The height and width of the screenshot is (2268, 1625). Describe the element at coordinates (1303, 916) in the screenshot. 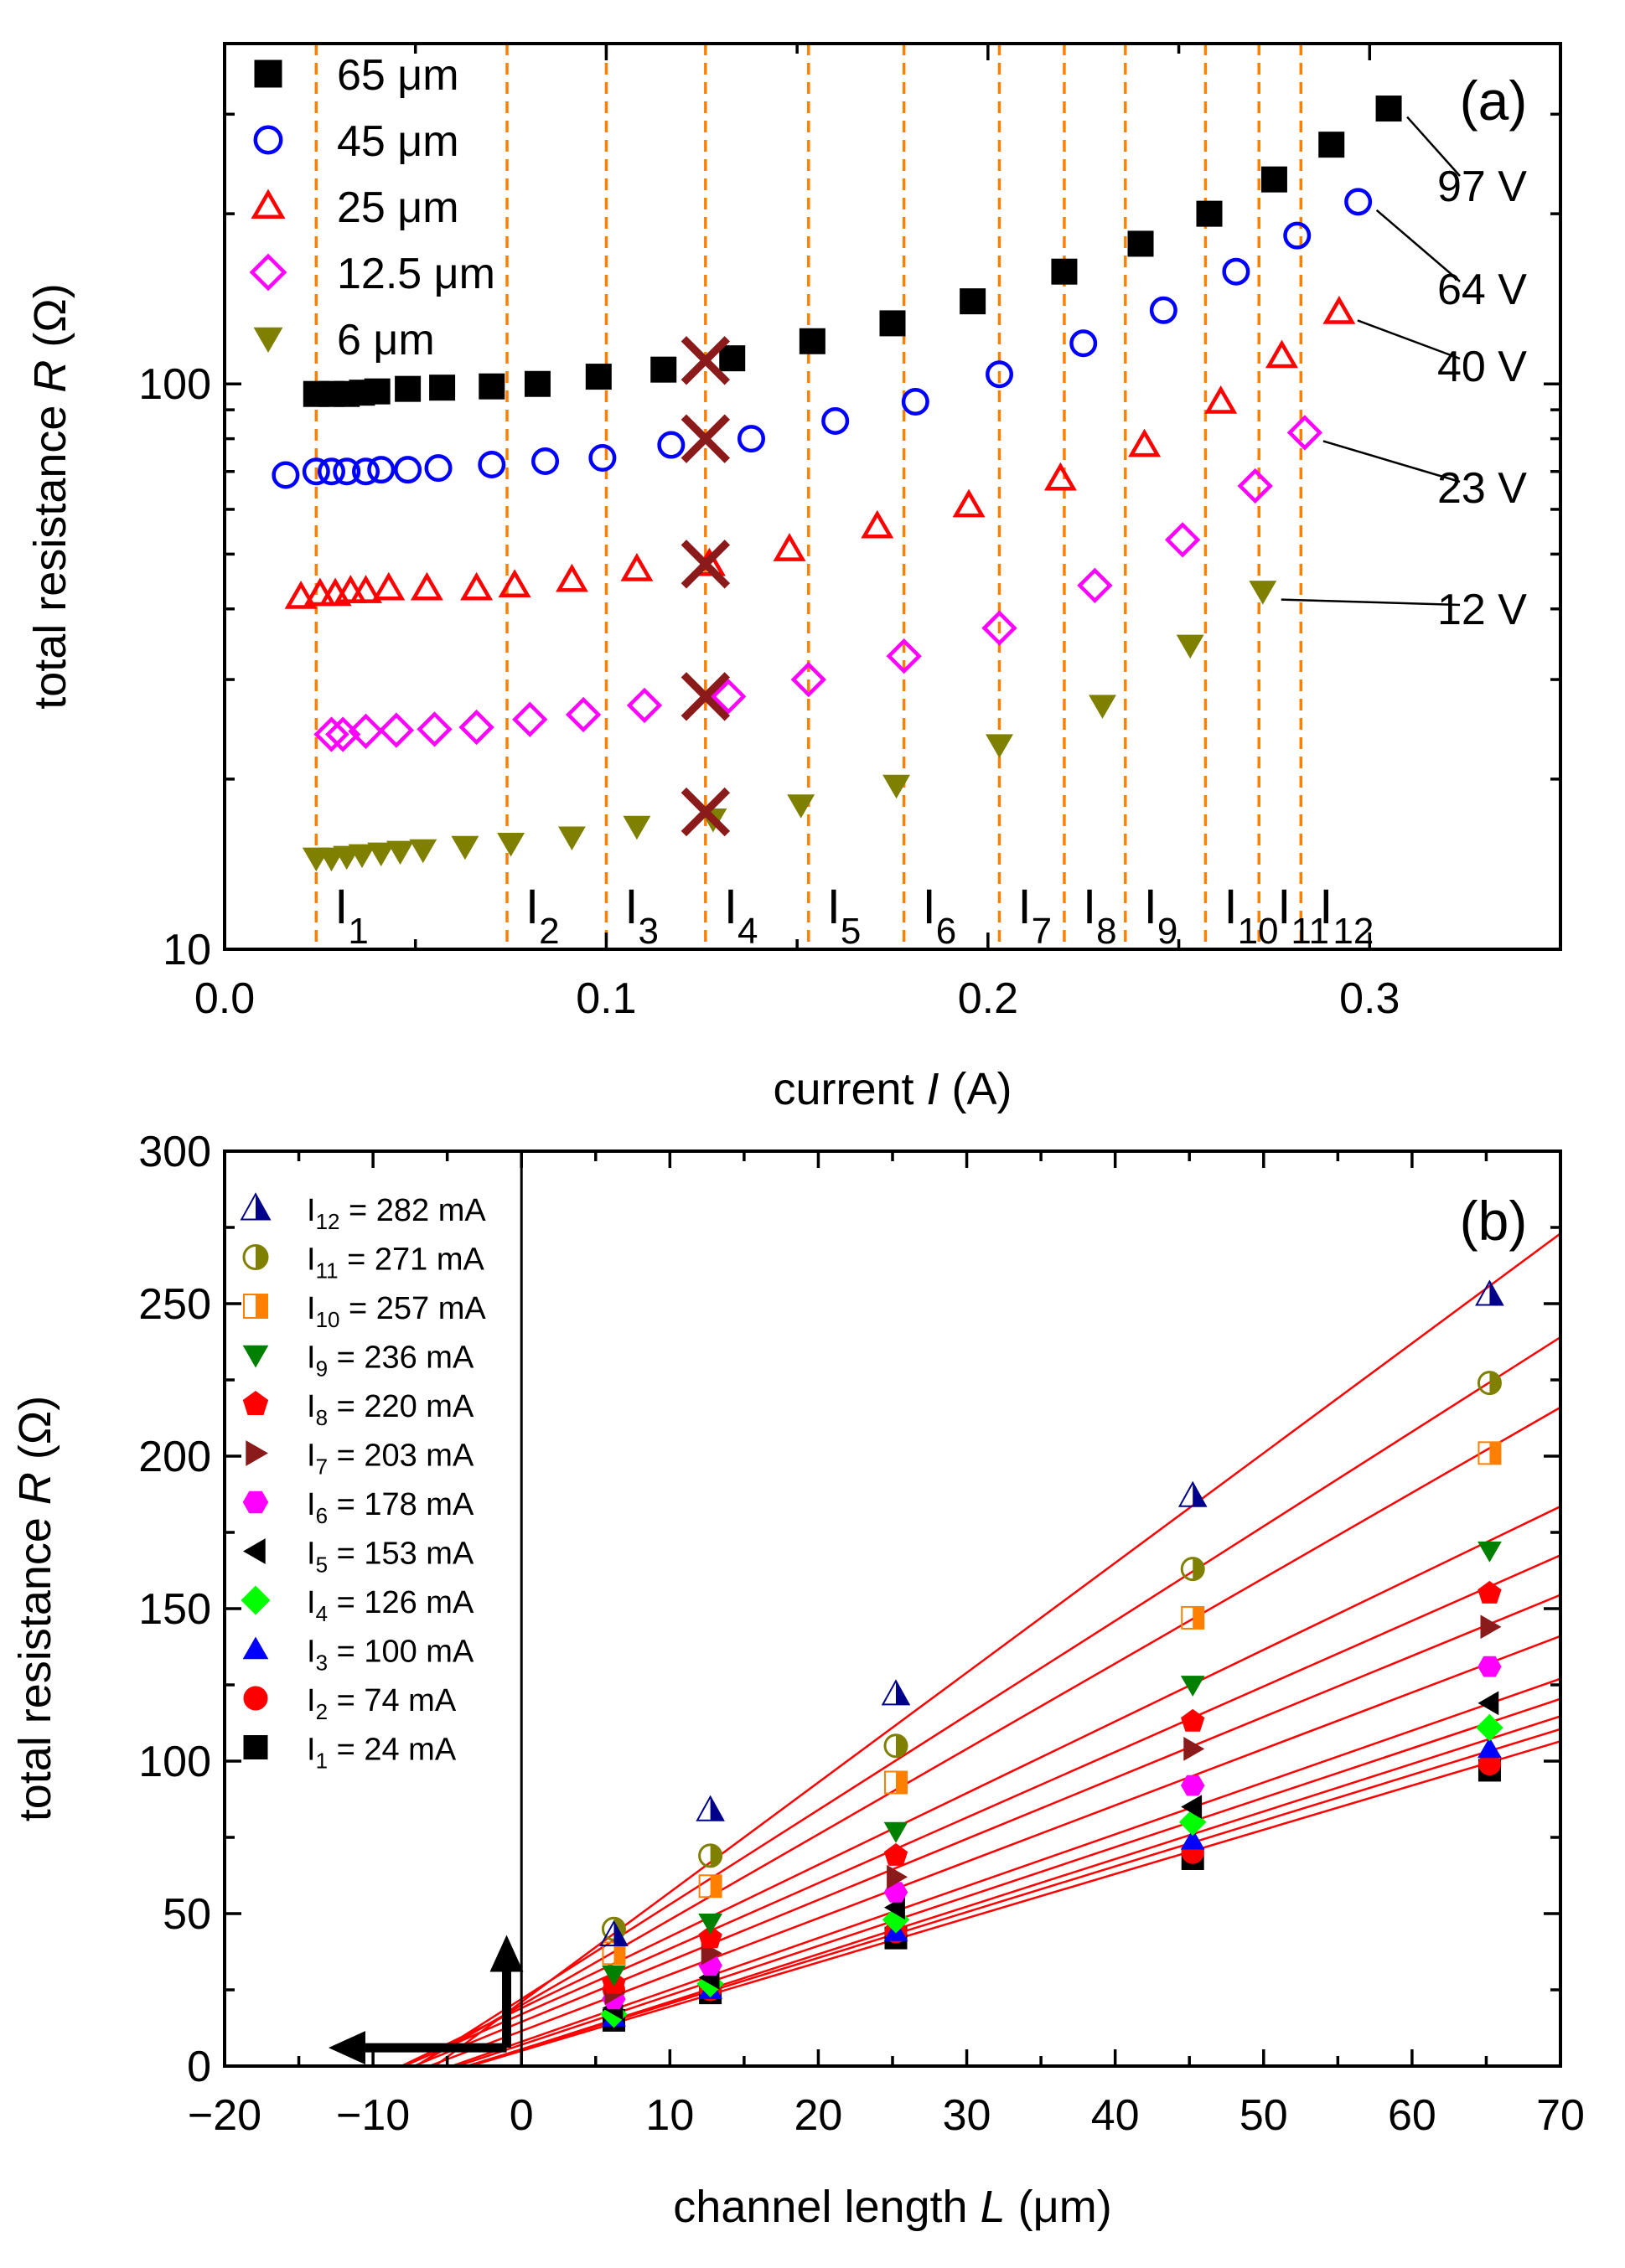

I see `current-label: I11` at that location.